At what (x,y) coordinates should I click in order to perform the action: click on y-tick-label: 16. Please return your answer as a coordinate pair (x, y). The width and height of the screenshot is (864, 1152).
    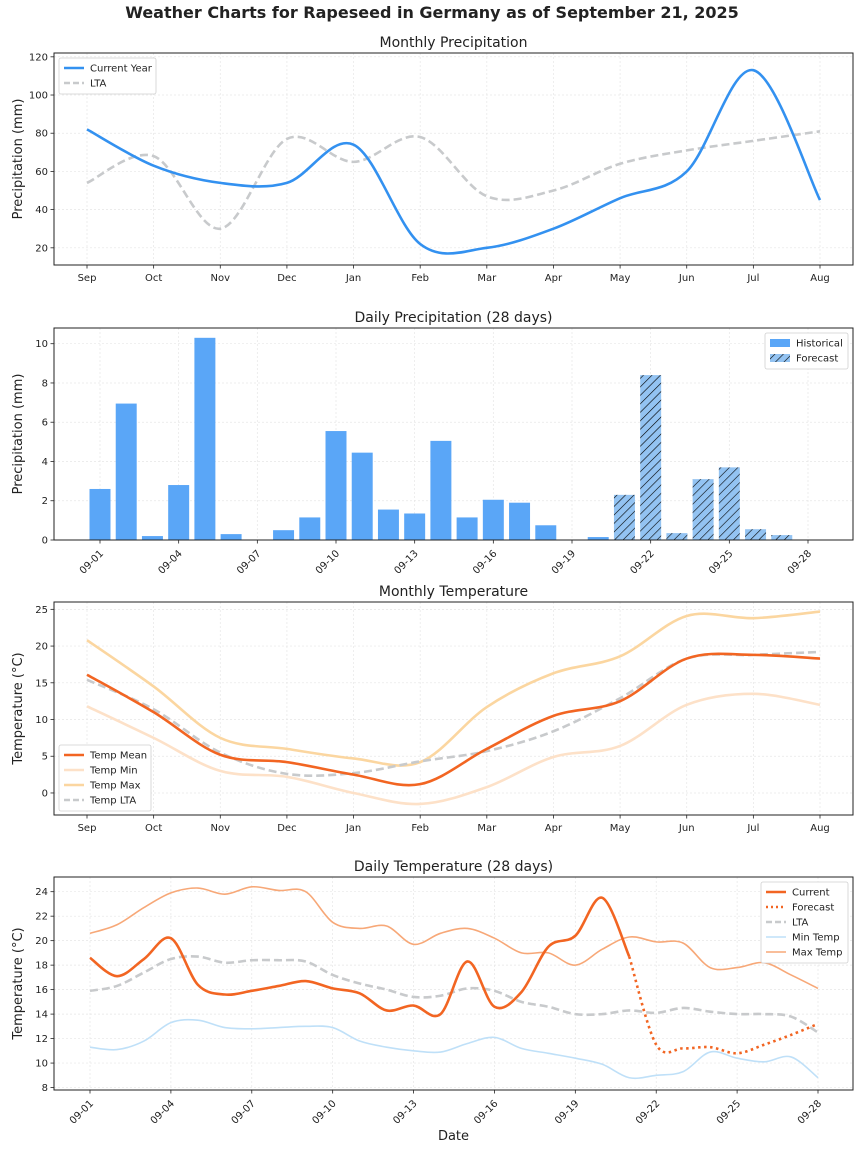
    Looking at the image, I should click on (41, 990).